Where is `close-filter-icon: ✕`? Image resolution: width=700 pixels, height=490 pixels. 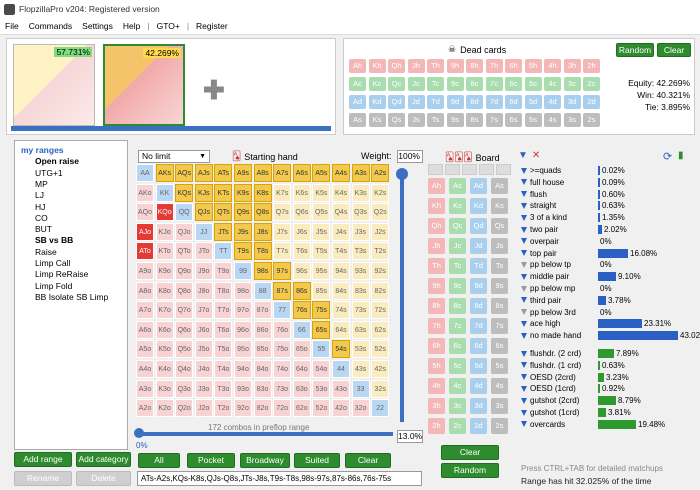 close-filter-icon: ✕ is located at coordinates (536, 155).